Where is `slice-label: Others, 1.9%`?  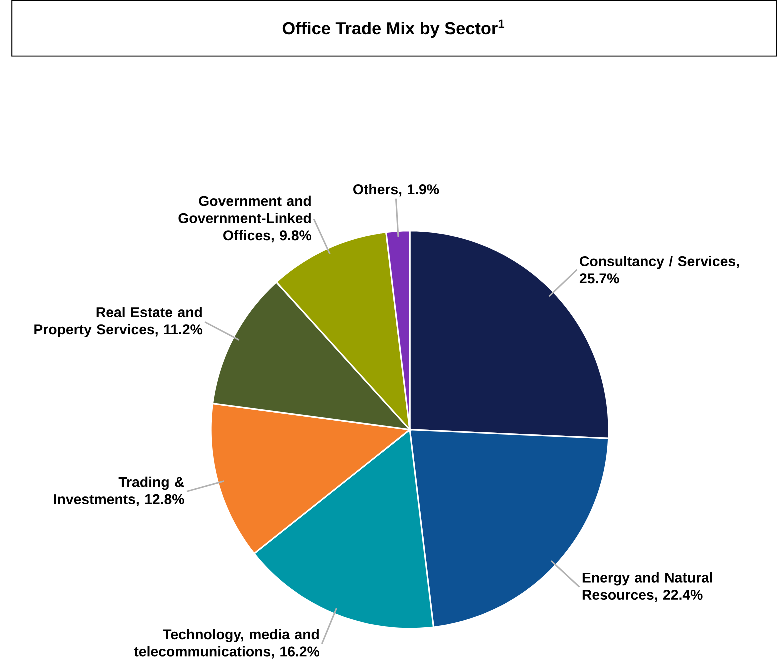
slice-label: Others, 1.9% is located at coordinates (397, 190).